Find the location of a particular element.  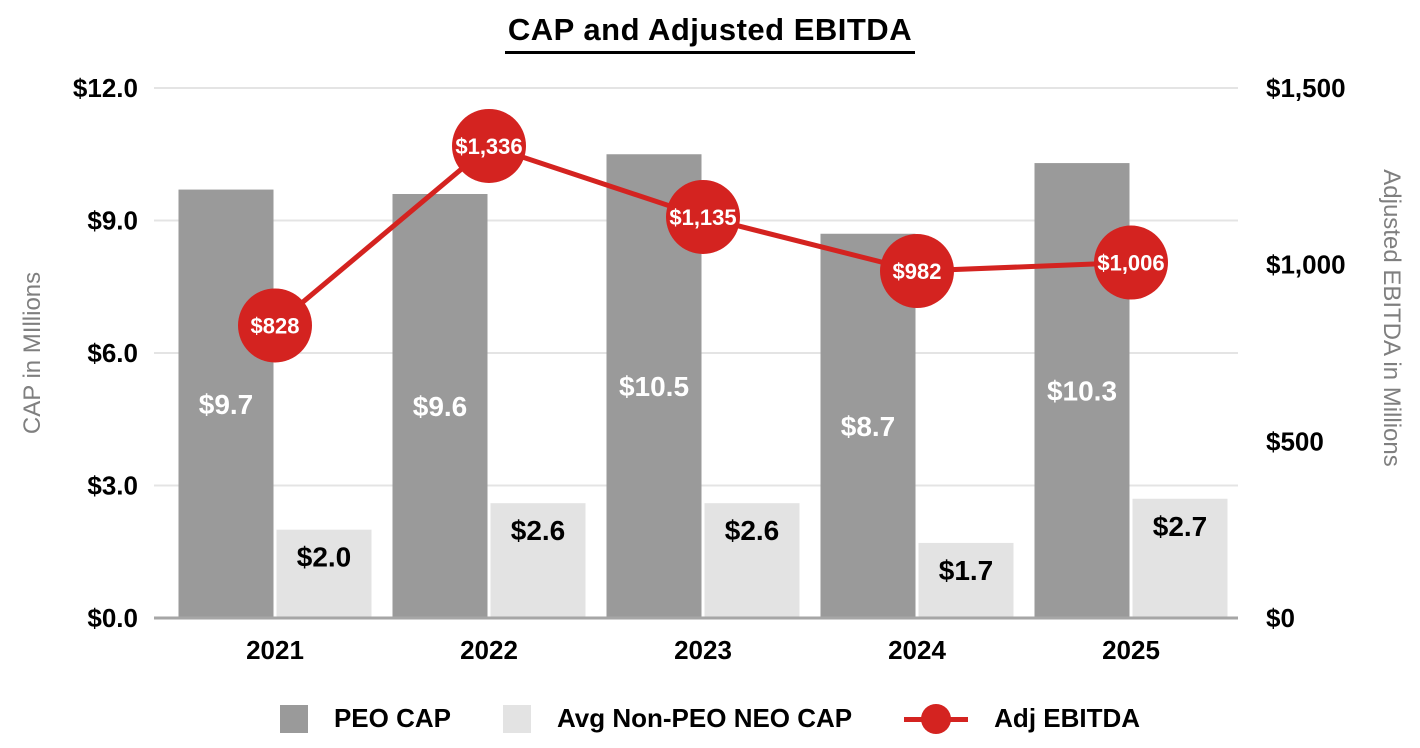

adj-ebitda-label-2024: $982 is located at coordinates (917, 271).